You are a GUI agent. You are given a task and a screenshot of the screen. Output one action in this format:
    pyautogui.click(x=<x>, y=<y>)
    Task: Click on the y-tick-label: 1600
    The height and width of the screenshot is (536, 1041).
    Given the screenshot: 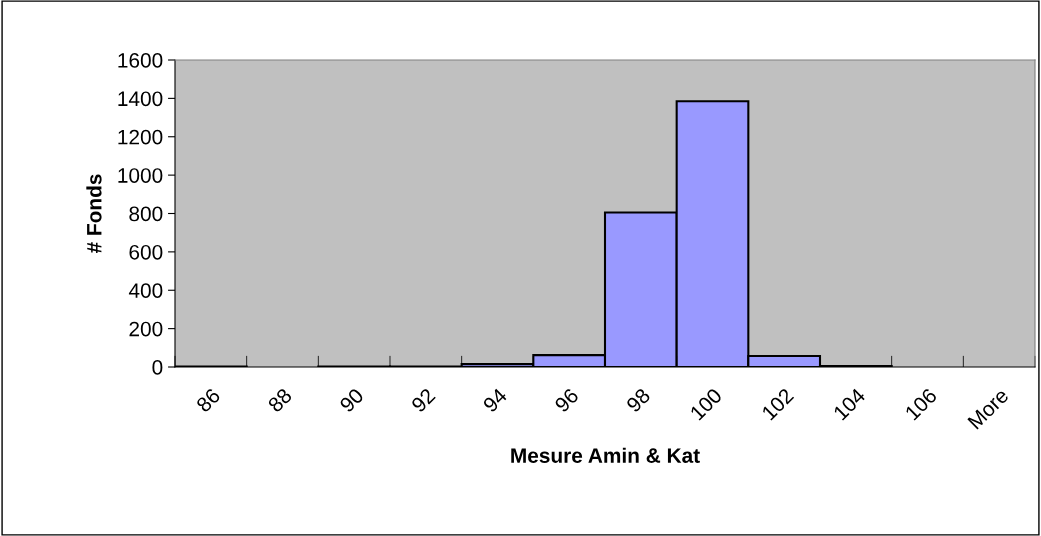 What is the action you would take?
    pyautogui.click(x=140, y=60)
    